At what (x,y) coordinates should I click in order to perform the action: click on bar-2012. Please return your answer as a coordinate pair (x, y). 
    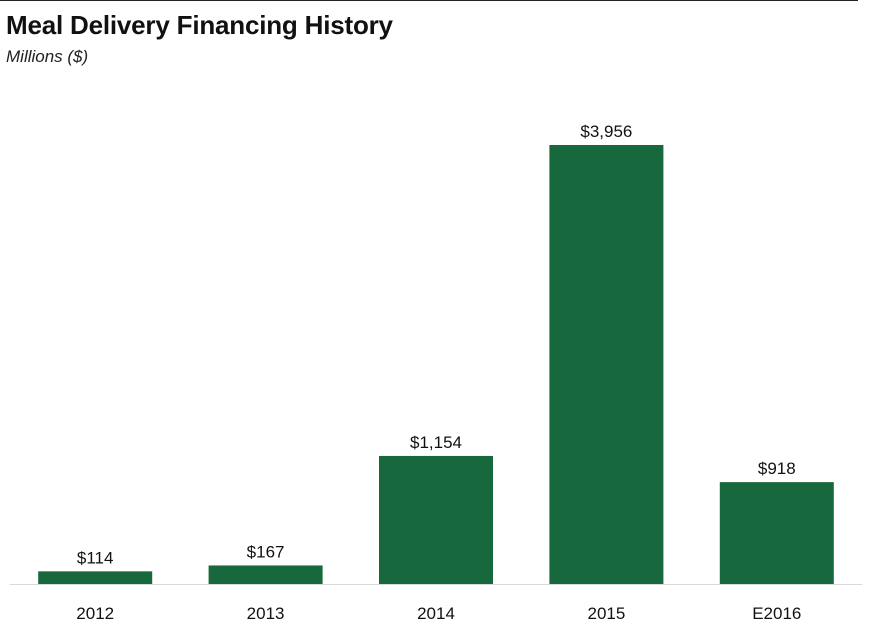
    Looking at the image, I should click on (95, 577).